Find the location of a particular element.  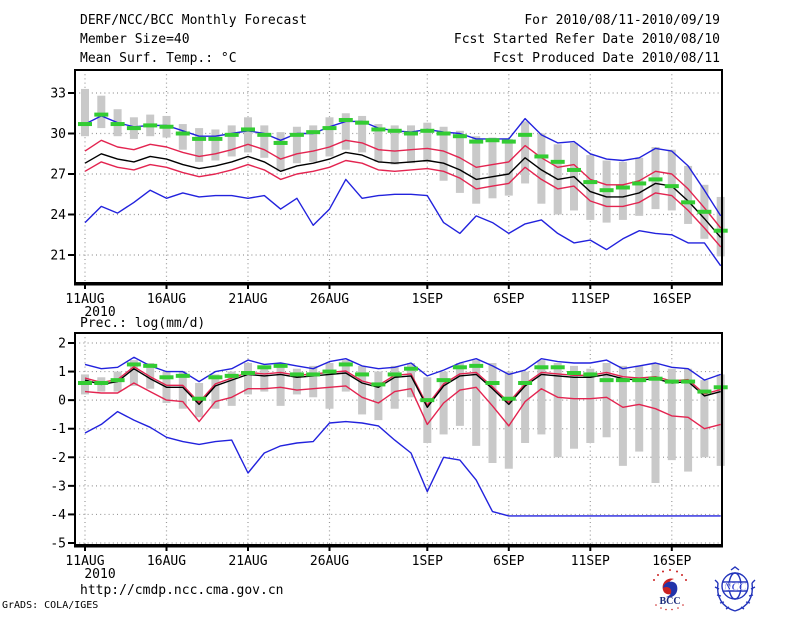

fcst-start-date: Fcst Started Refer Date 2010/08/10 is located at coordinates (586, 39).